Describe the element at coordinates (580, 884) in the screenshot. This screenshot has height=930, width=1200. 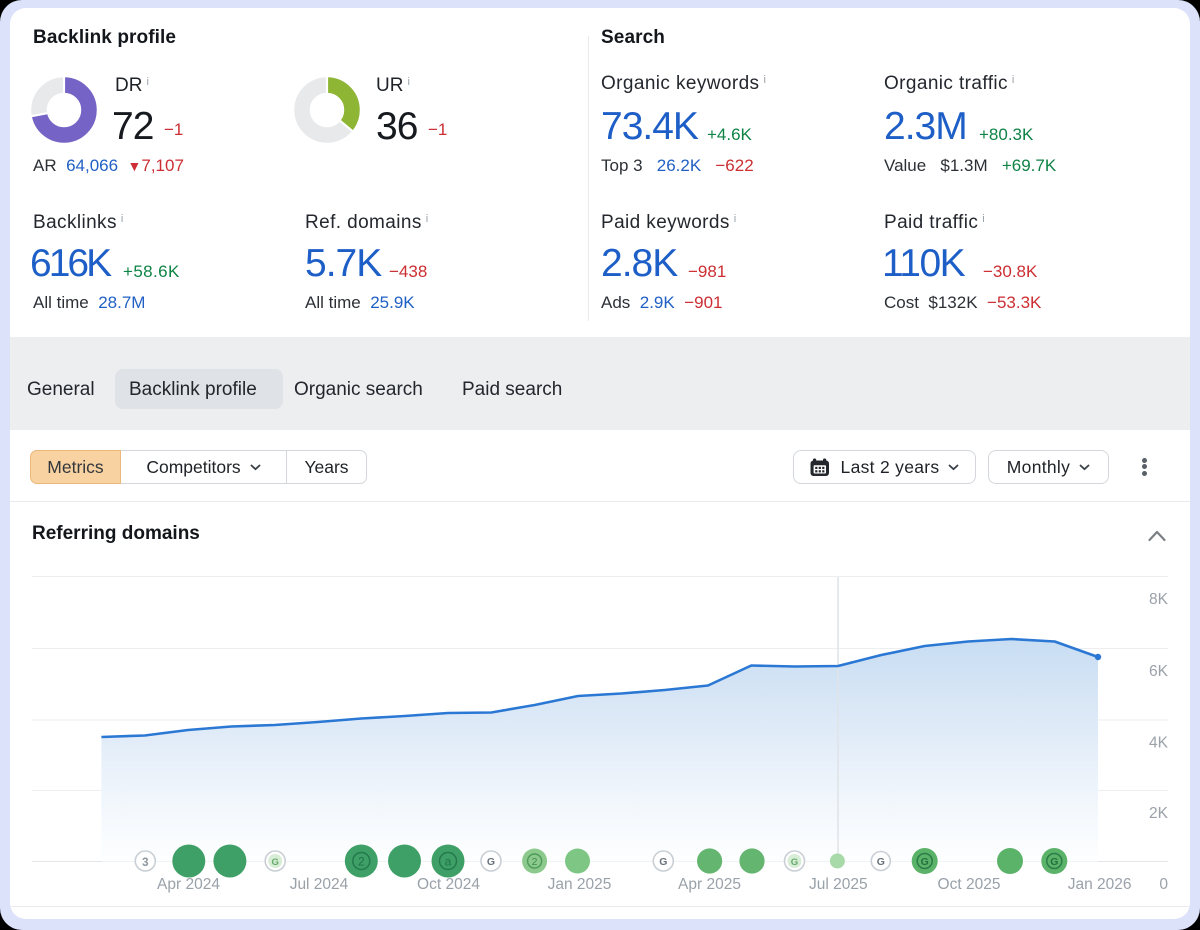
I see `svg-text: Jan 2025` at that location.